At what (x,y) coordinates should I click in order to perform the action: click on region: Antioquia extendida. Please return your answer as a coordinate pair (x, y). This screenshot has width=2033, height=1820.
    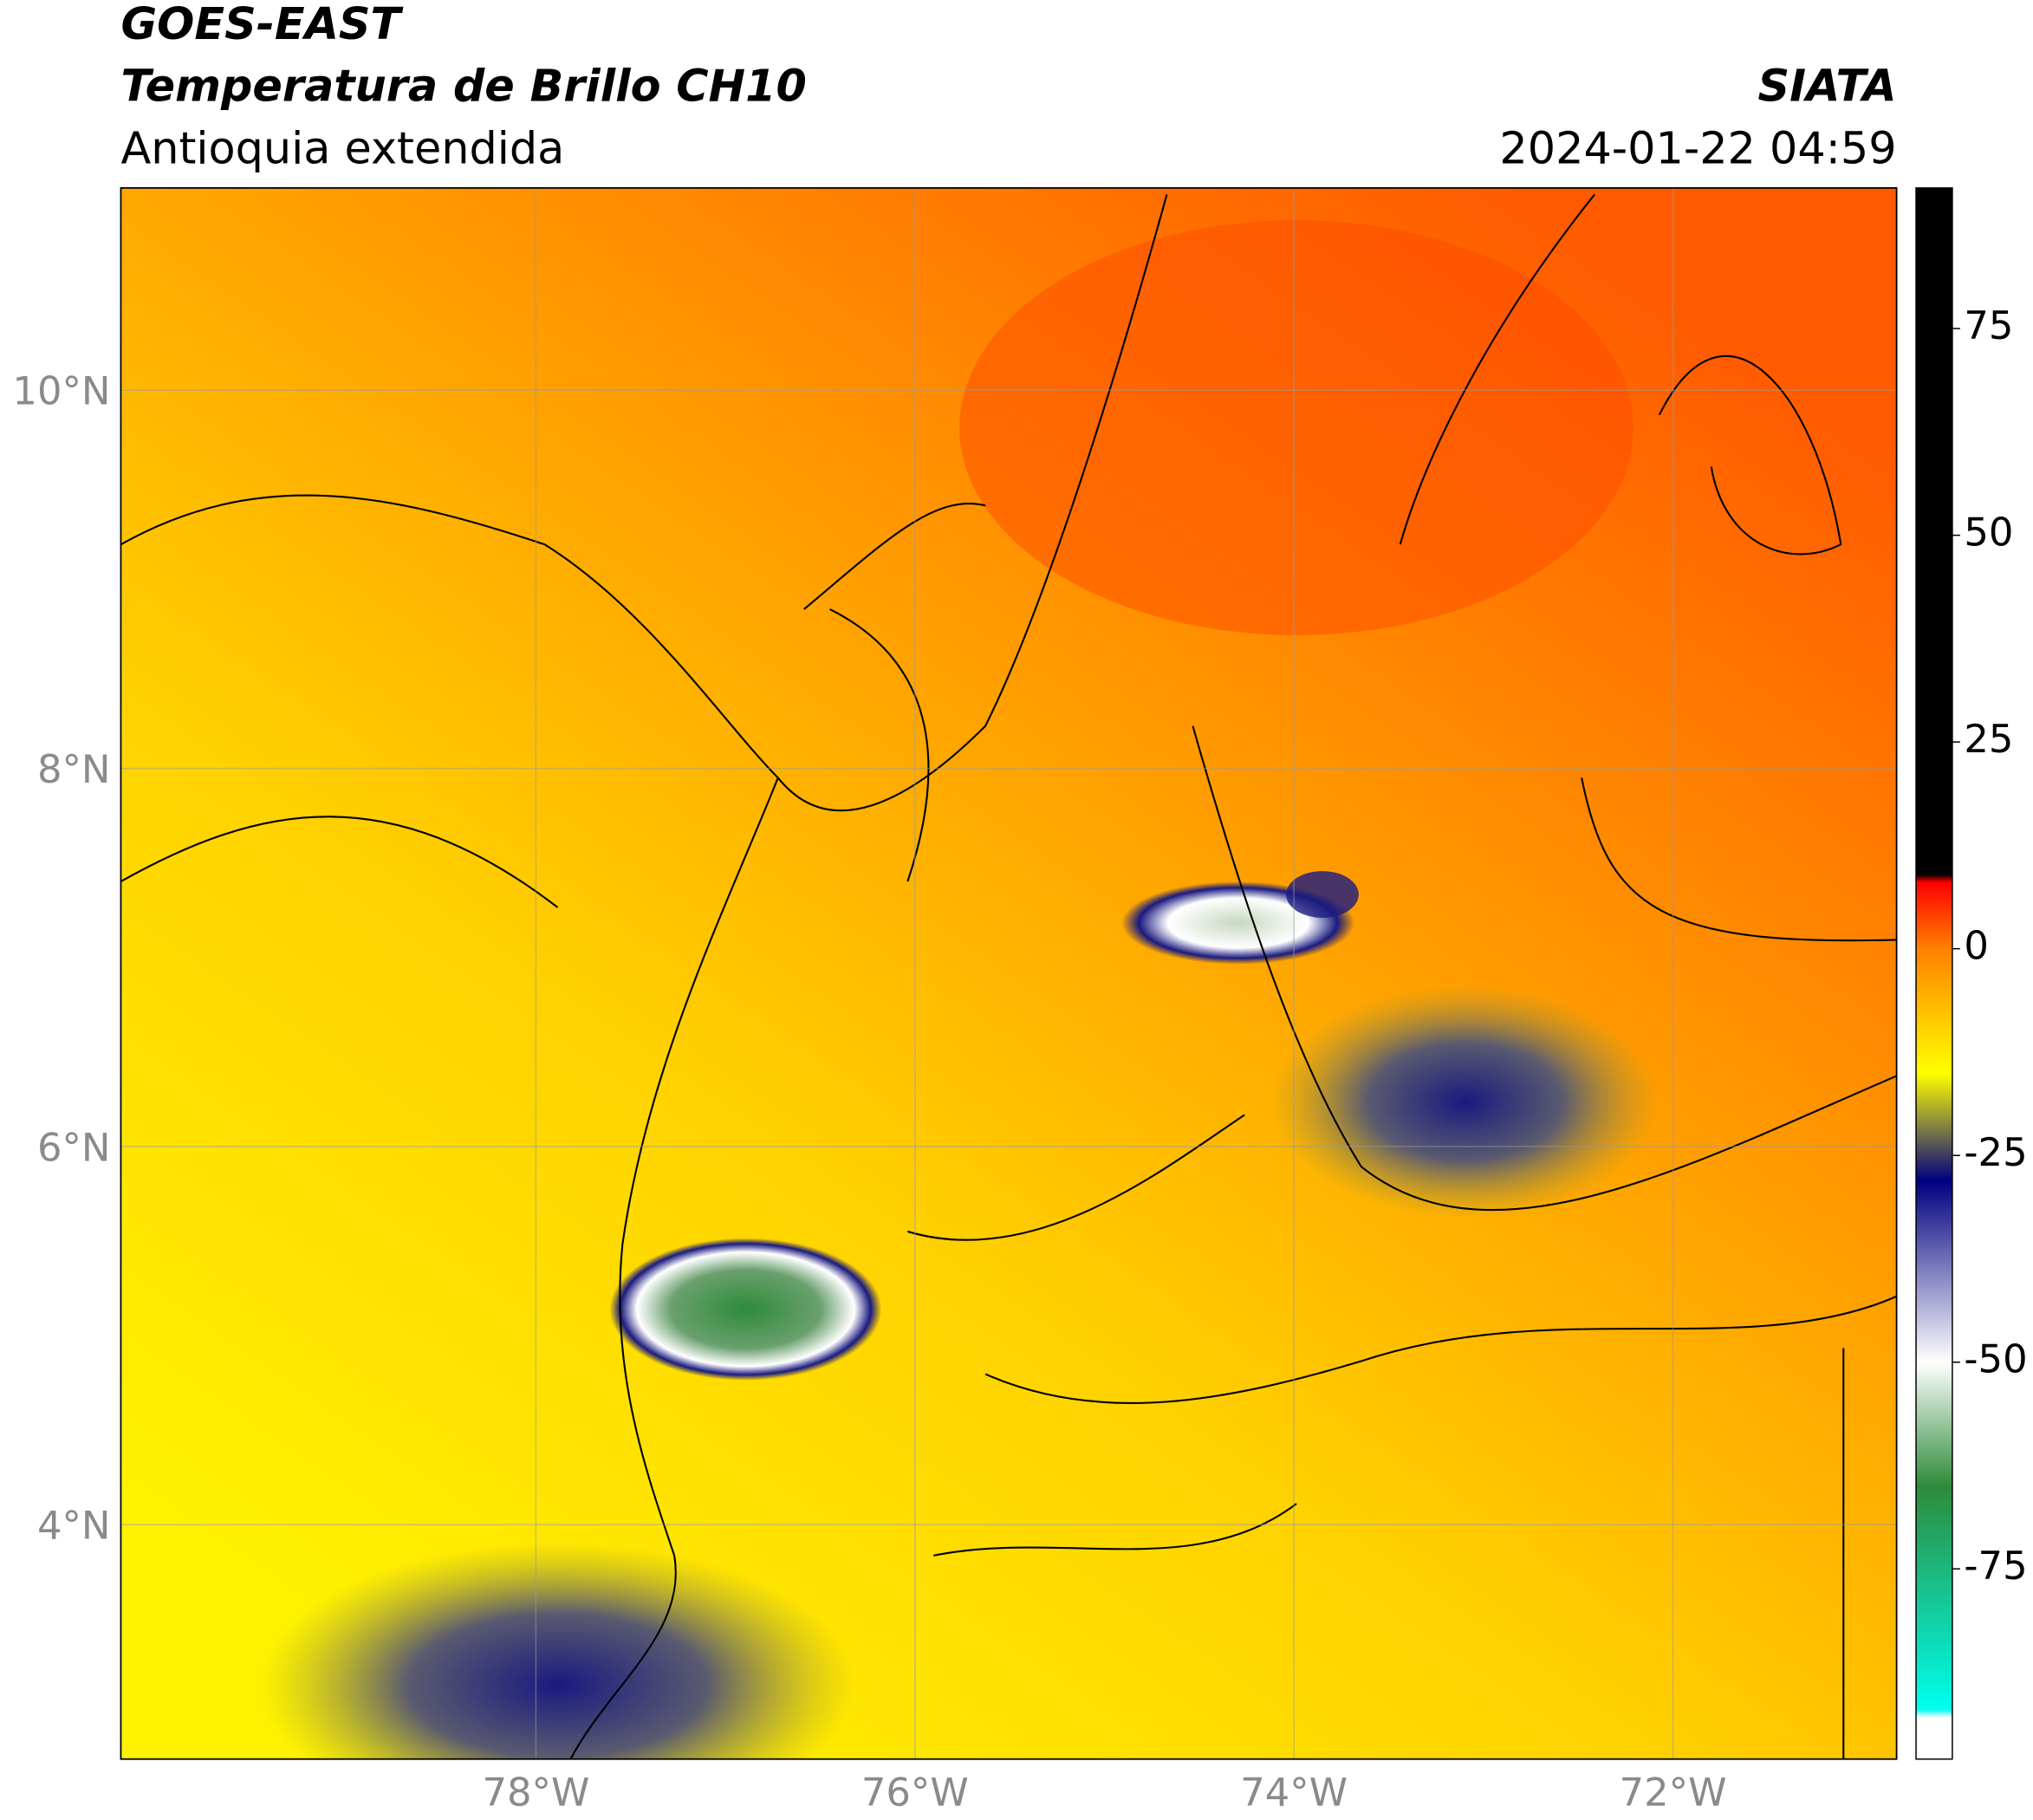
    Looking at the image, I should click on (342, 147).